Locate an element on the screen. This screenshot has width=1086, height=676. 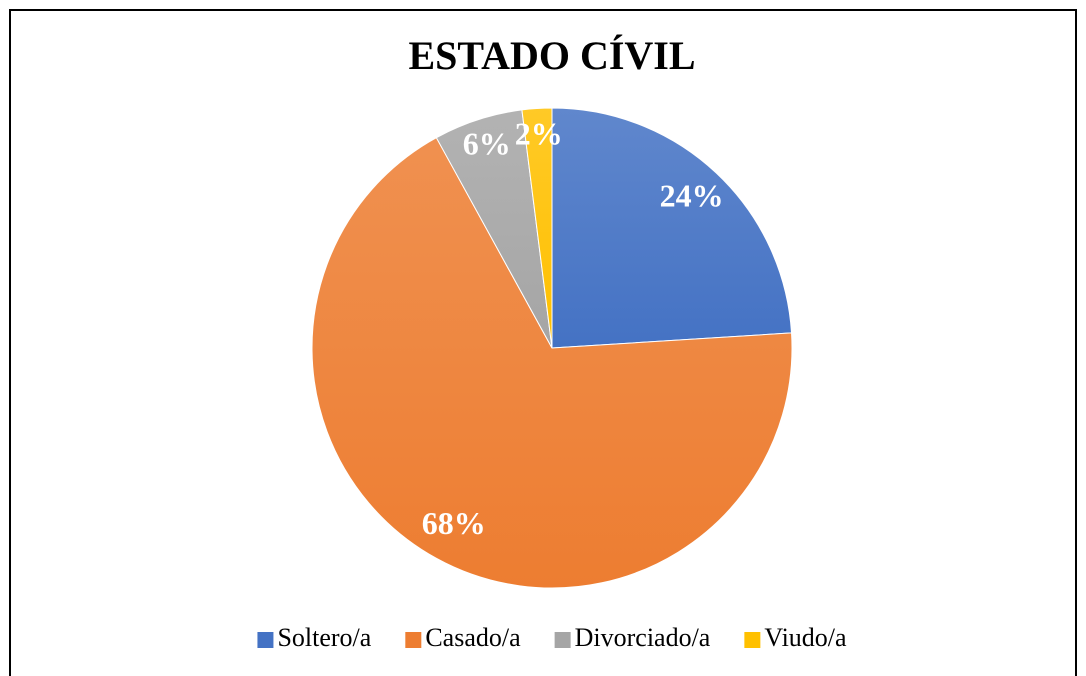
data-label: 68% is located at coordinates (454, 523).